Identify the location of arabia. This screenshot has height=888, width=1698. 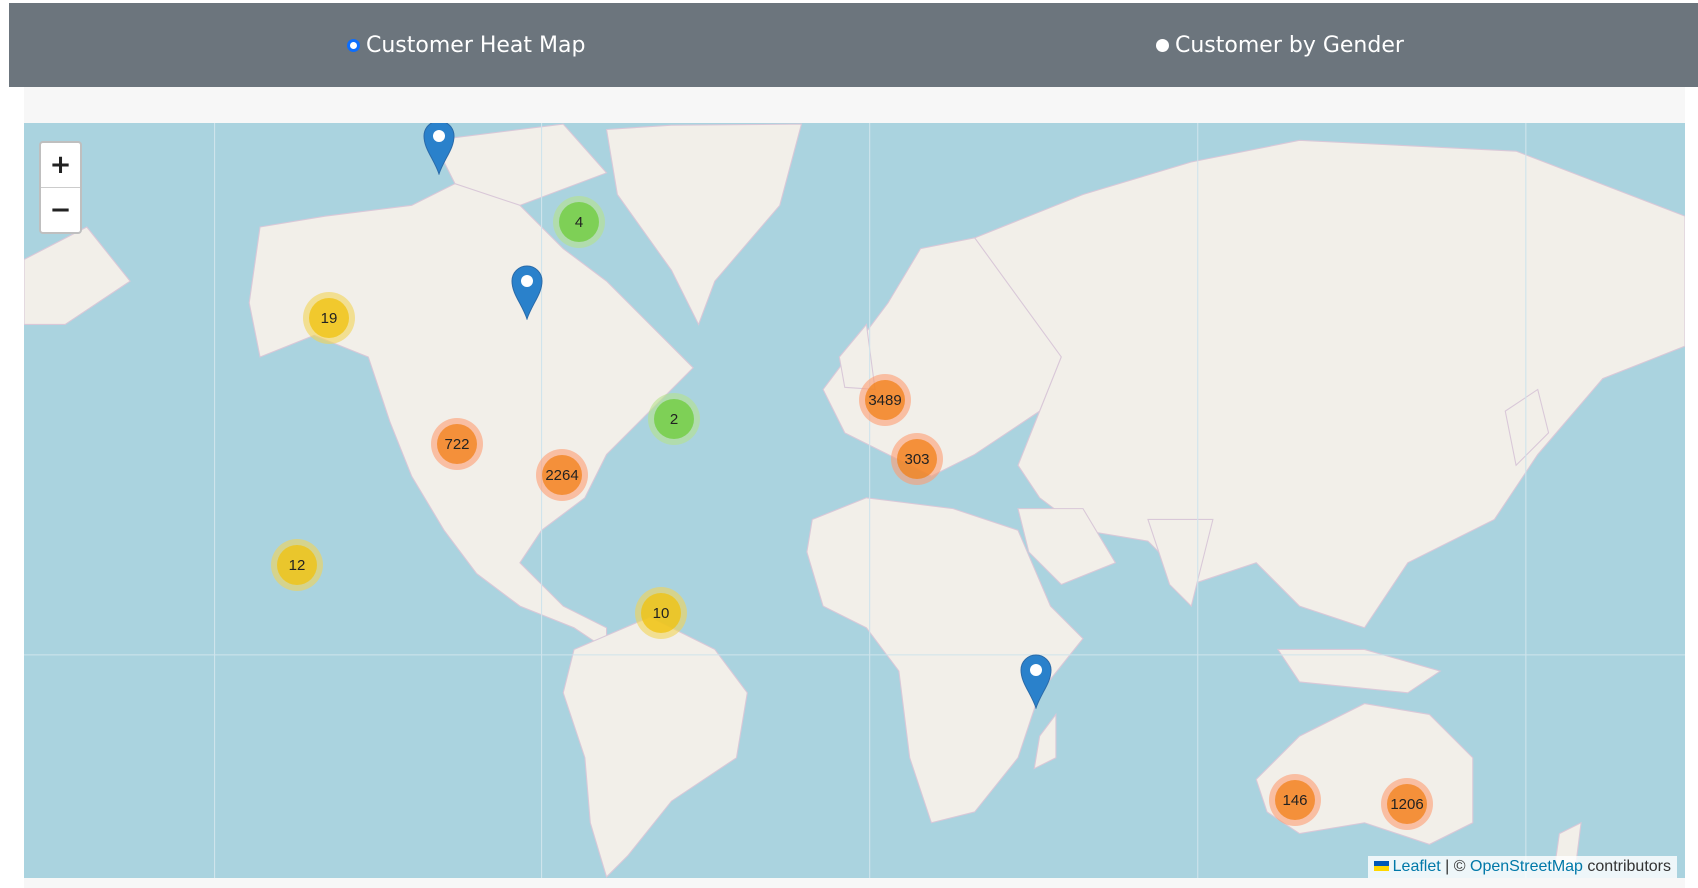
(1067, 547).